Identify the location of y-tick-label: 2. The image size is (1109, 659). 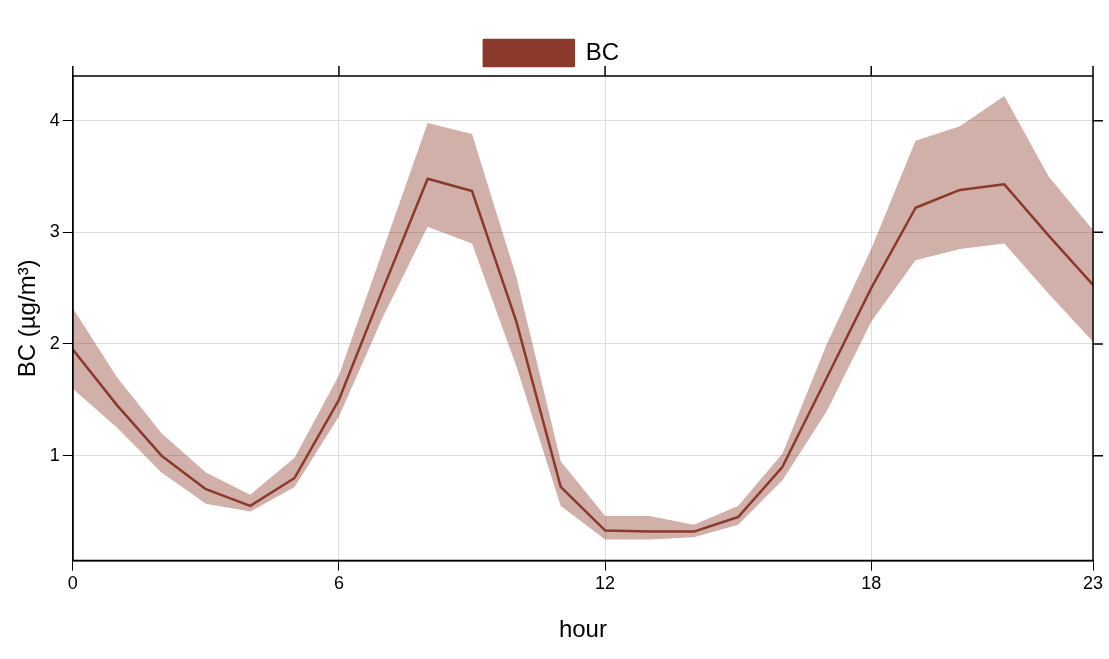
(54, 342).